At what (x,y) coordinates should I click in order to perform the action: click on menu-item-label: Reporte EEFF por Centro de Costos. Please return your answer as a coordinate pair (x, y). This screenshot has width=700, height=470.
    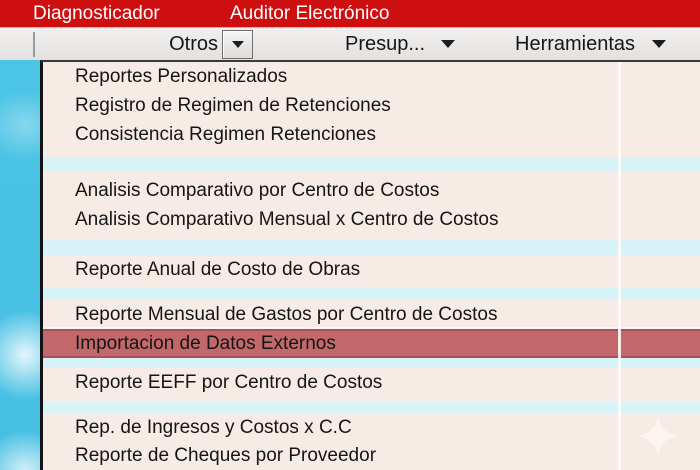
    Looking at the image, I should click on (229, 382).